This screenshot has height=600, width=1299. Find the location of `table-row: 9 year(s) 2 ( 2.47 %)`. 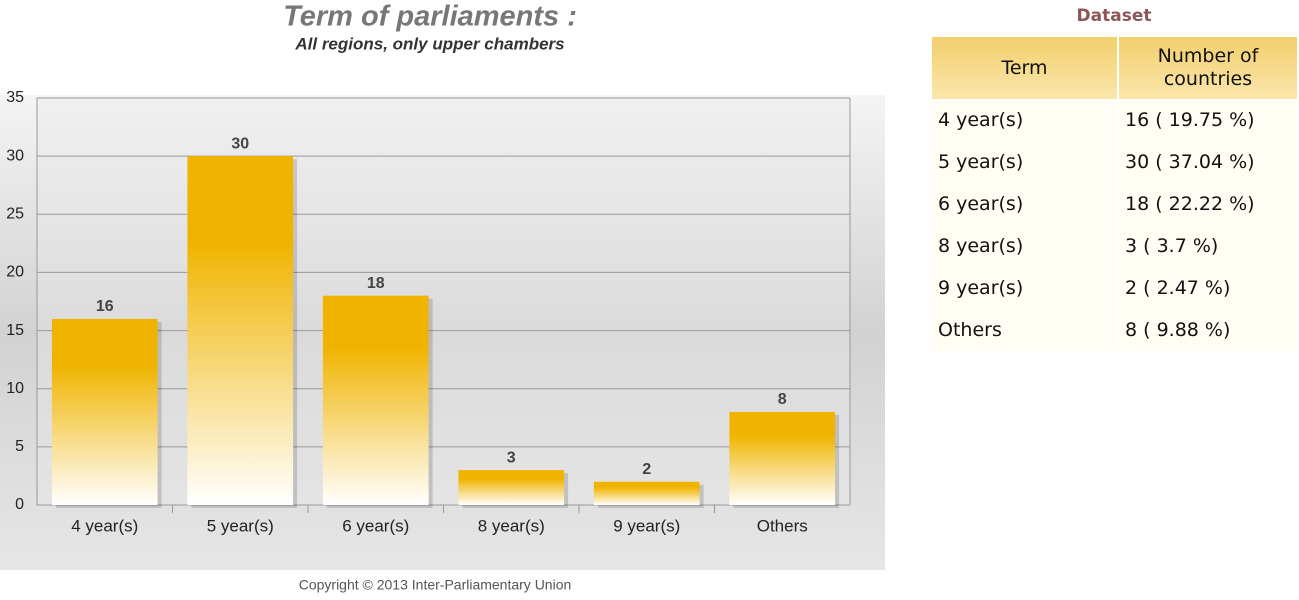

table-row: 9 year(s) 2 ( 2.47 %) is located at coordinates (1114, 288).